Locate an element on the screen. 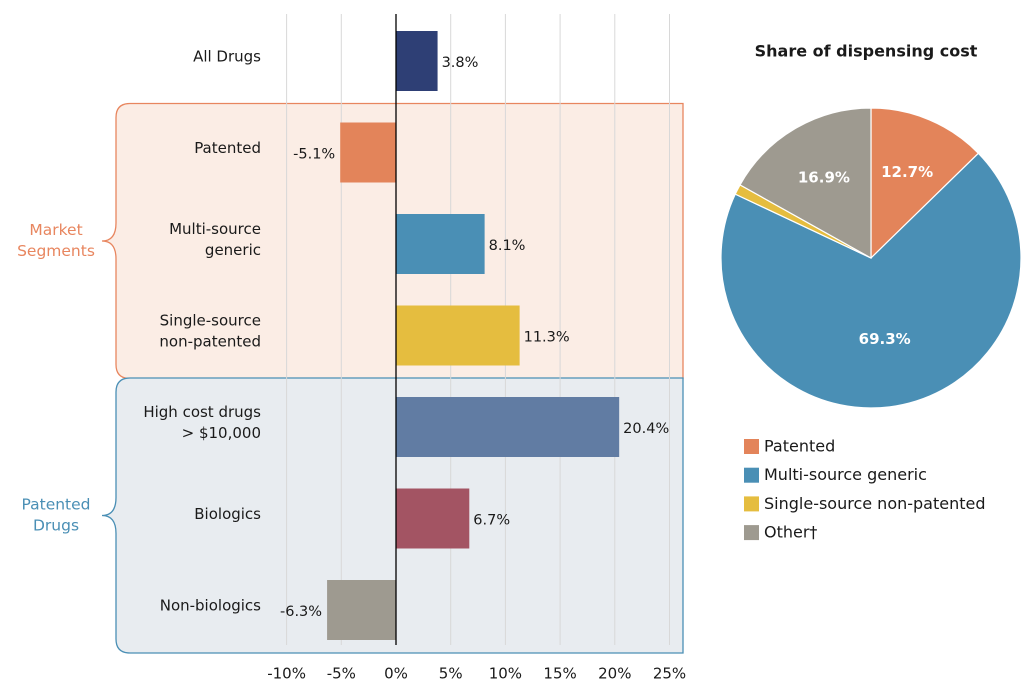 This screenshot has width=1035, height=691. category-label-line: > $10,000 is located at coordinates (221, 433).